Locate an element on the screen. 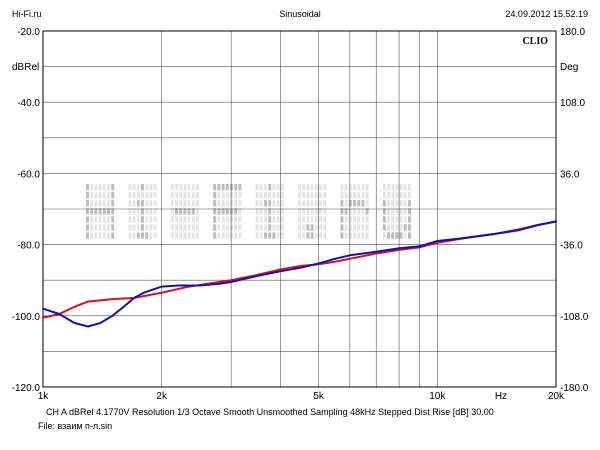 The width and height of the screenshot is (600, 450). y-tick-label-right: 108.0 is located at coordinates (572, 103).